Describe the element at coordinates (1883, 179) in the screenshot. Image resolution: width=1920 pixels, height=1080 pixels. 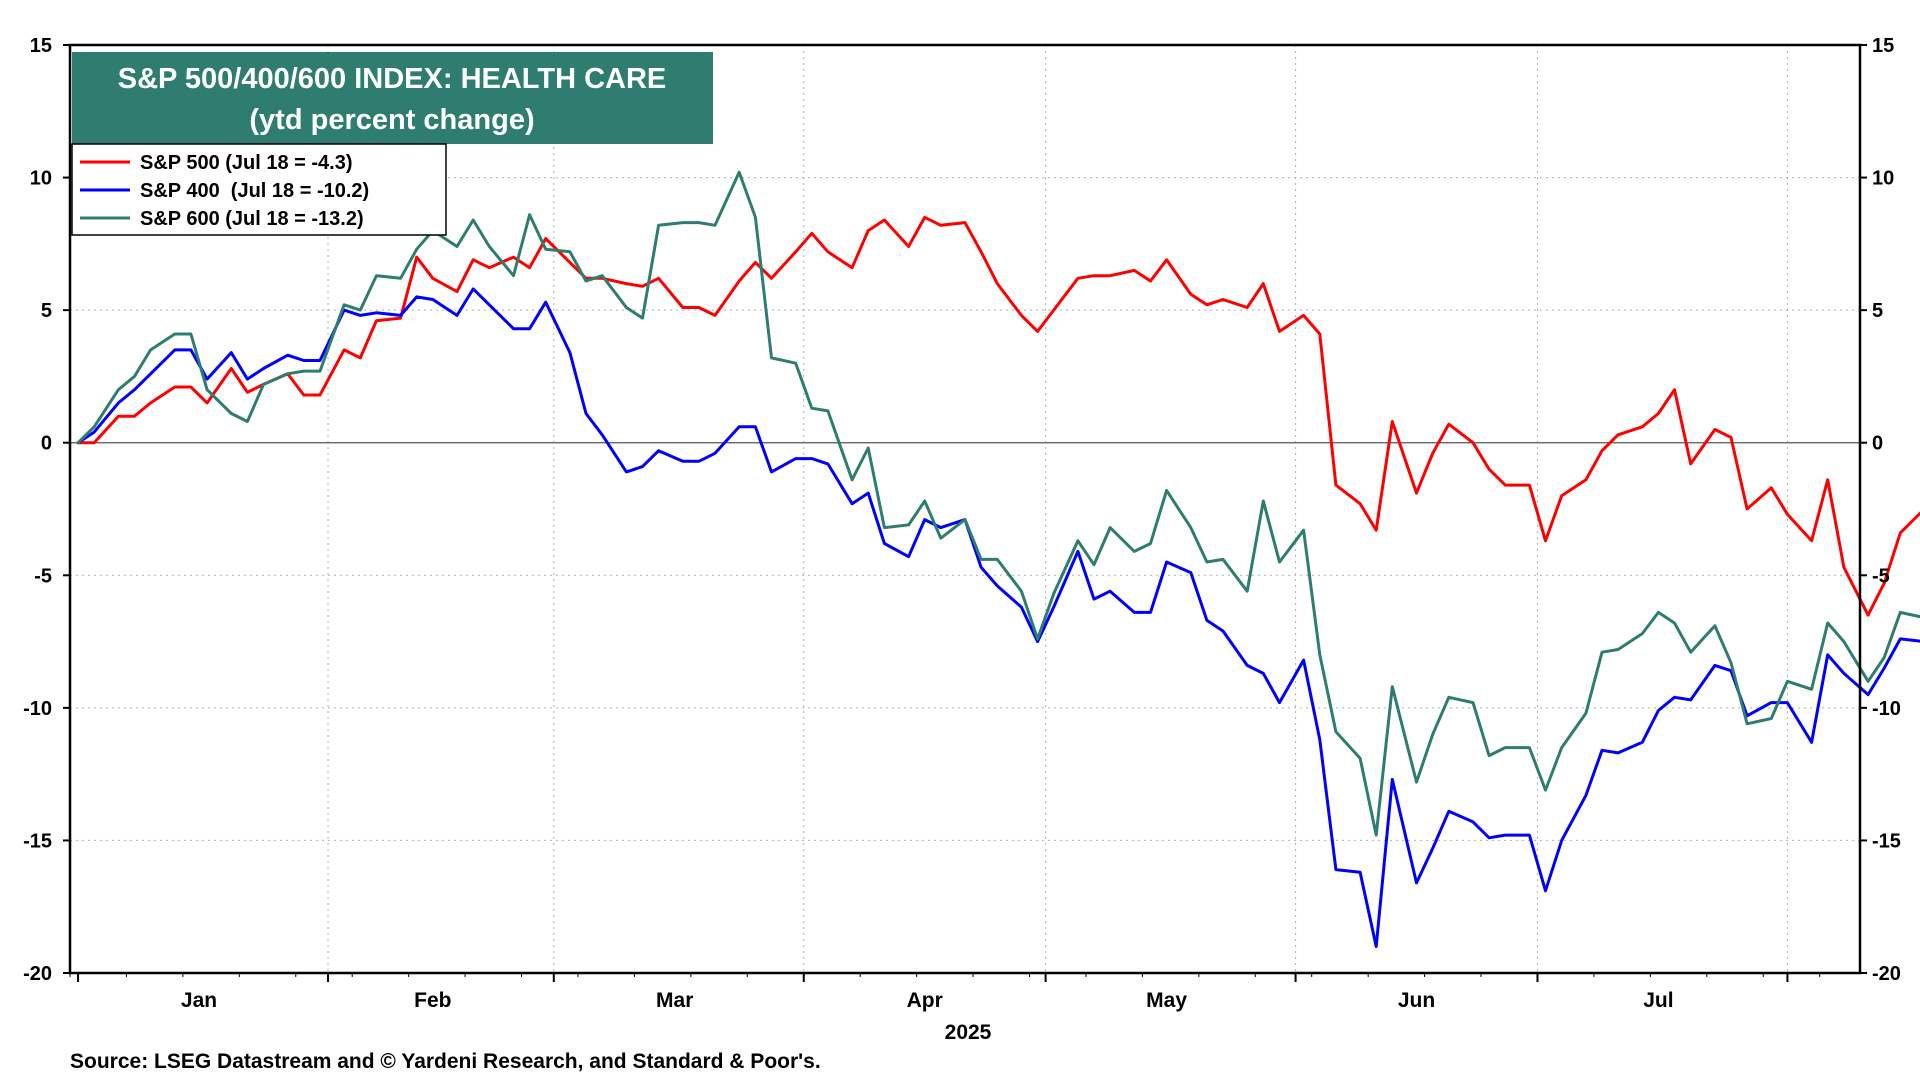
I see `y-tick-label-right: 10` at that location.